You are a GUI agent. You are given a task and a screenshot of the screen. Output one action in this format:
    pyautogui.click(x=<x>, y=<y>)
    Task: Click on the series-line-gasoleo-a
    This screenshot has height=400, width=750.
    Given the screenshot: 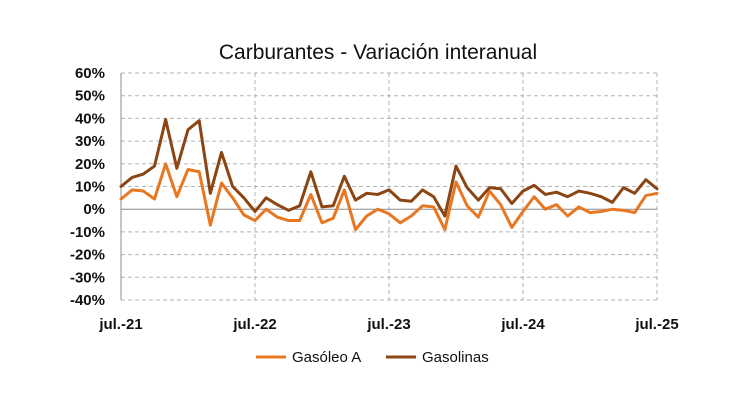 What is the action you would take?
    pyautogui.click(x=389, y=197)
    